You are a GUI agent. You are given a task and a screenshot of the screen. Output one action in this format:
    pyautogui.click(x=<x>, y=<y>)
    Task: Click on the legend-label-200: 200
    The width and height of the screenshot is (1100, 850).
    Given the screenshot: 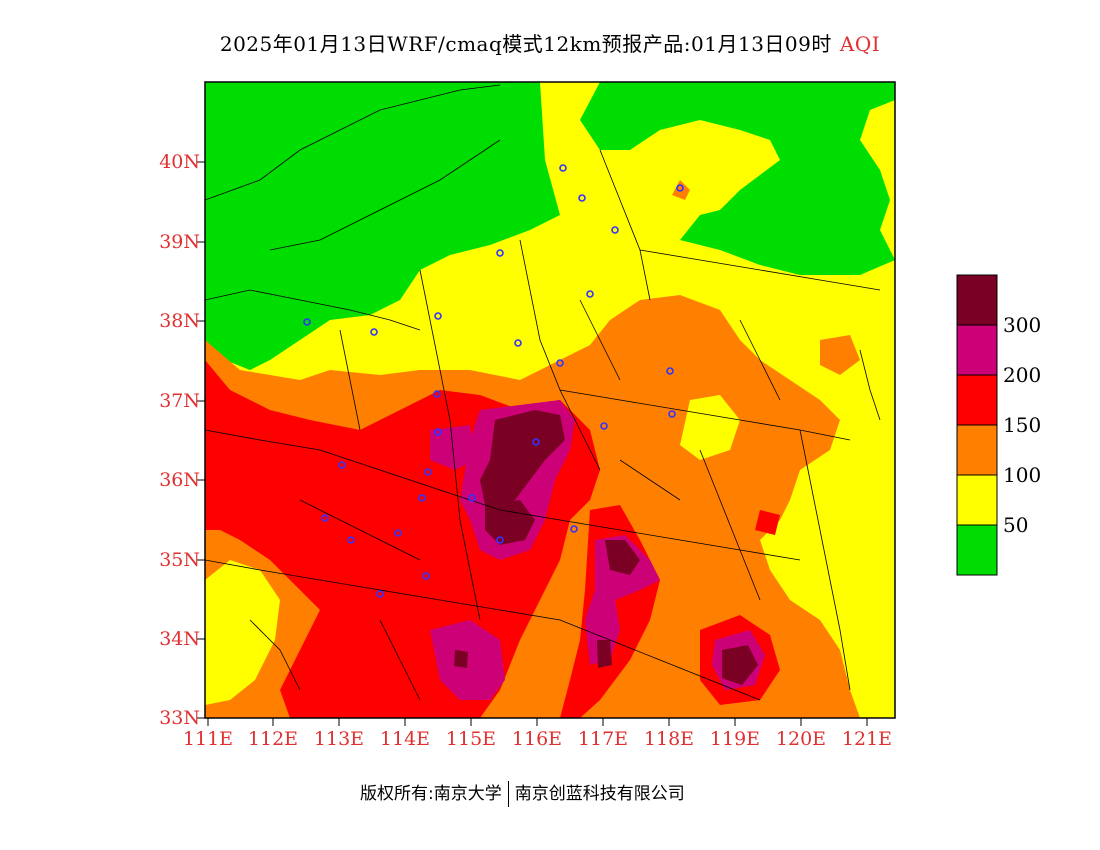 What is the action you would take?
    pyautogui.click(x=1022, y=375)
    